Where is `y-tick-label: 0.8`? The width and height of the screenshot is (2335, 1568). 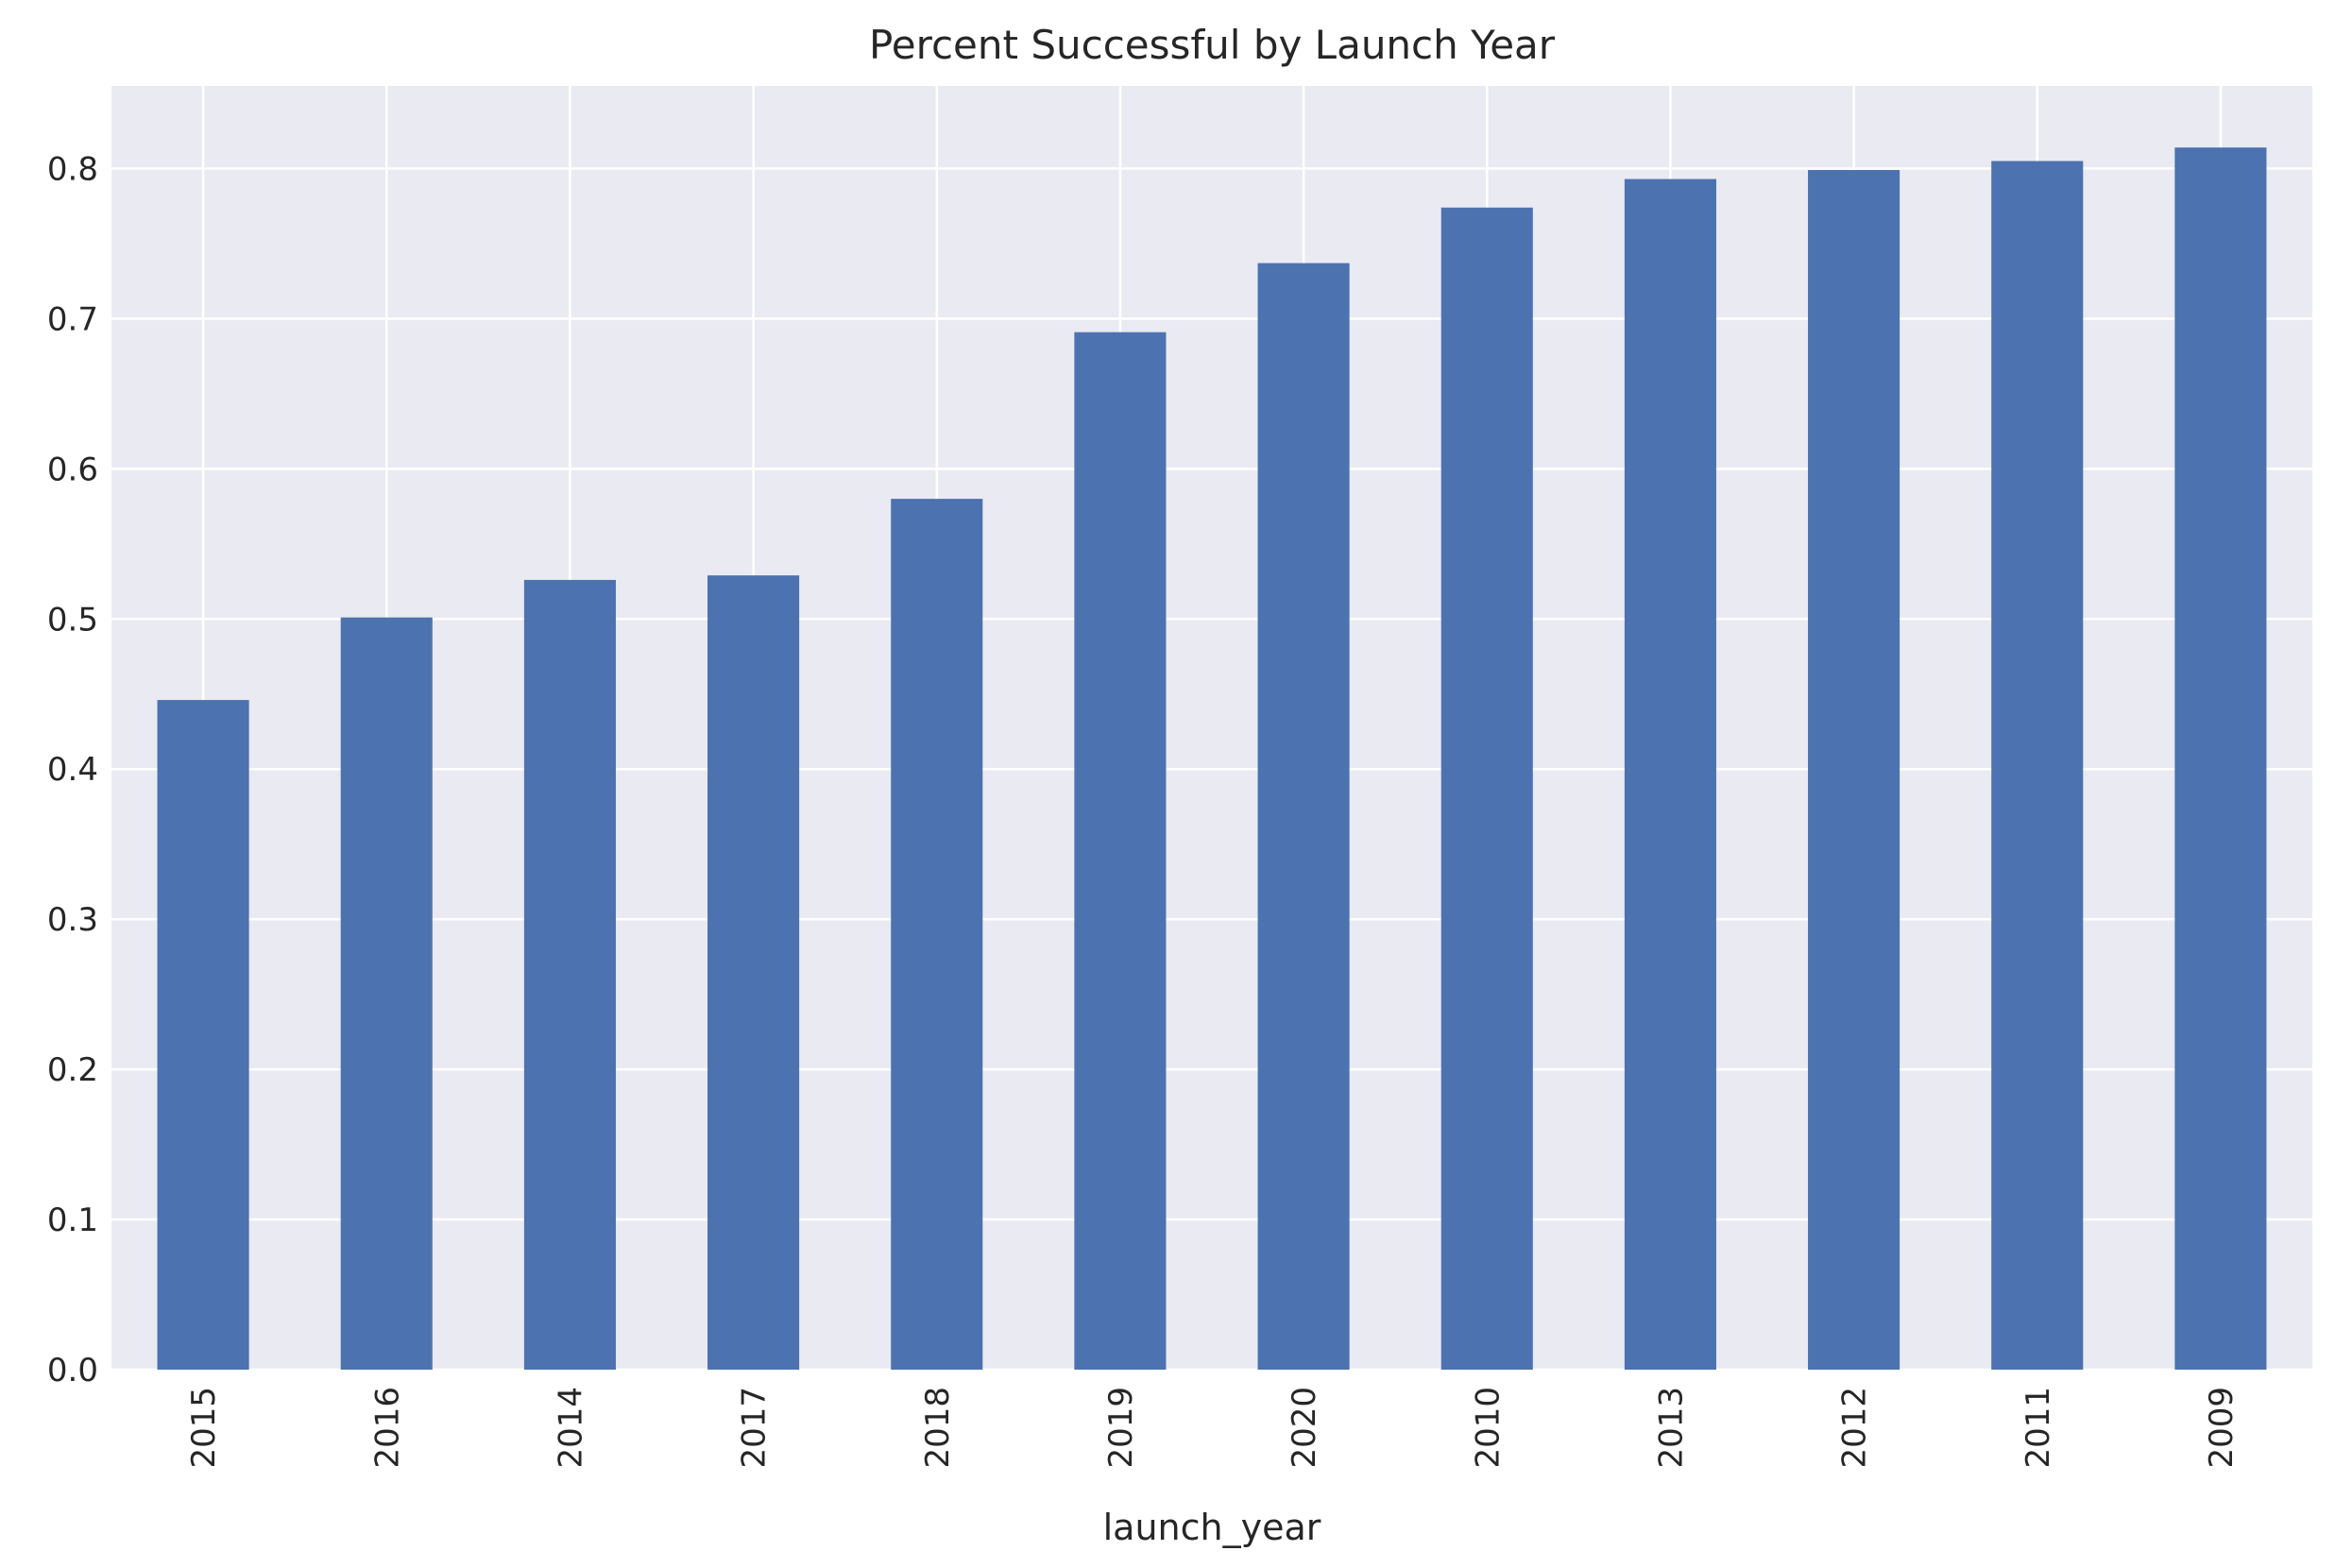
y-tick-label: 0.8 is located at coordinates (72, 169).